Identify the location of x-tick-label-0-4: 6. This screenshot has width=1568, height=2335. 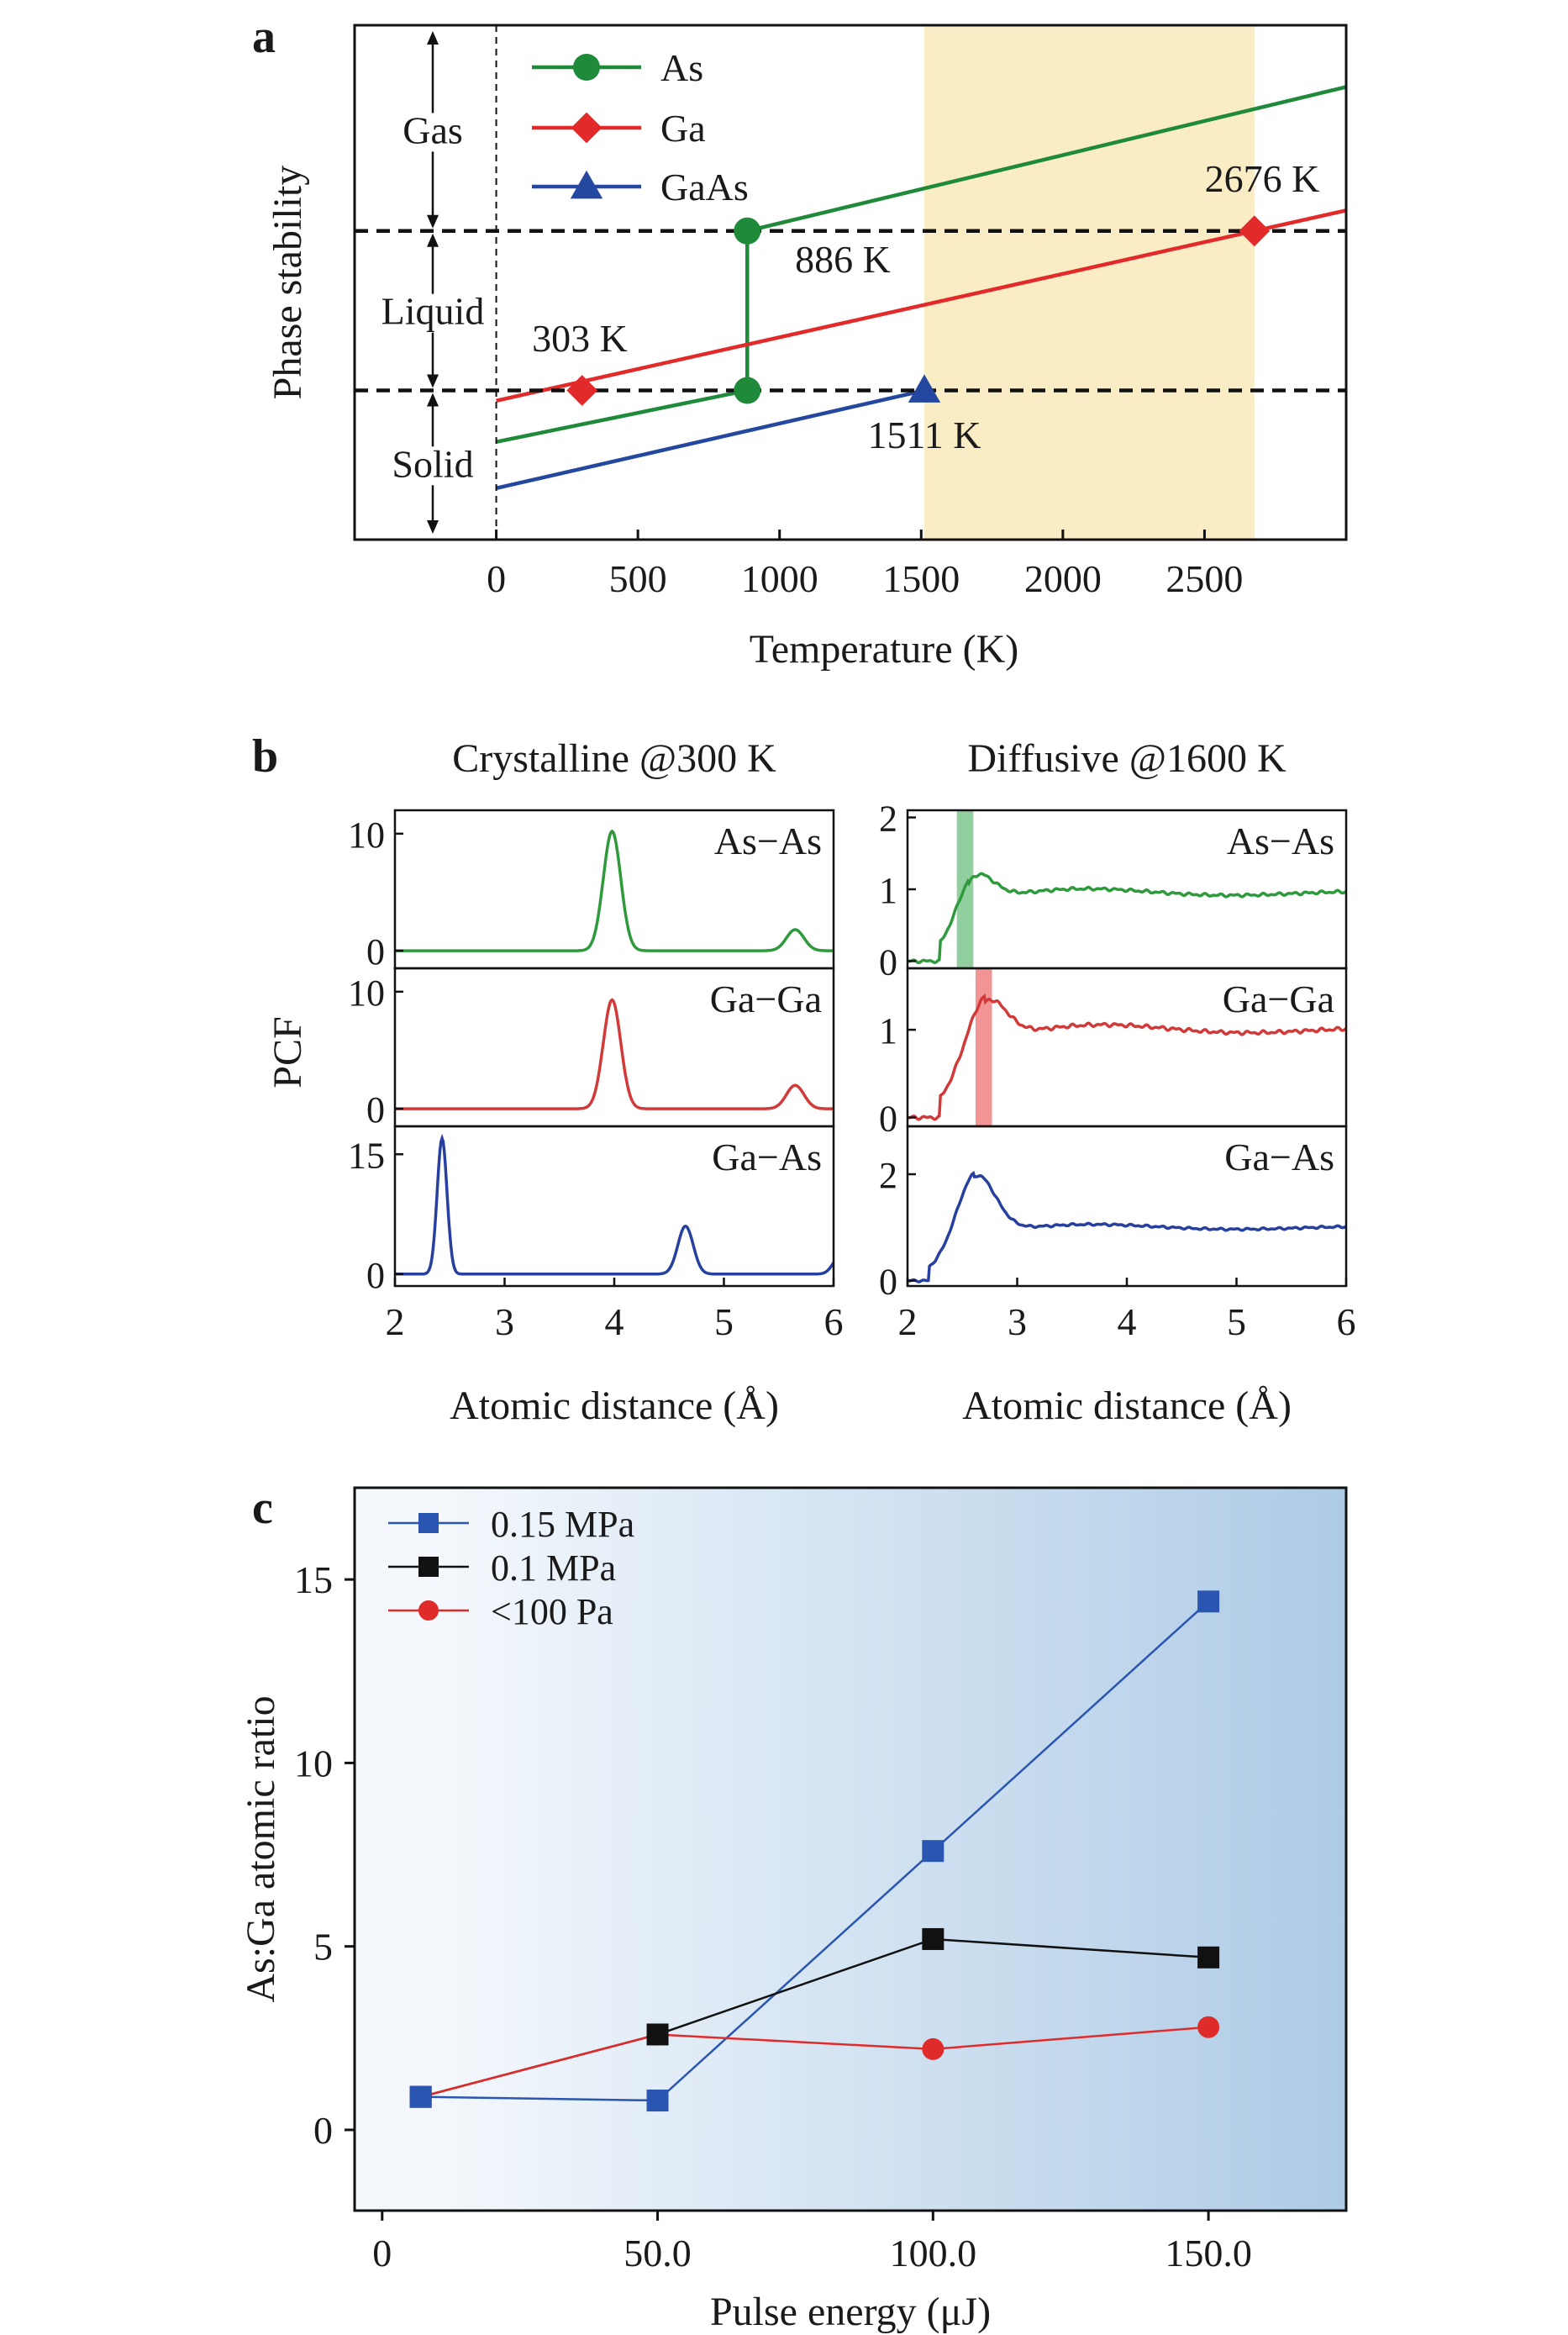
(834, 1322).